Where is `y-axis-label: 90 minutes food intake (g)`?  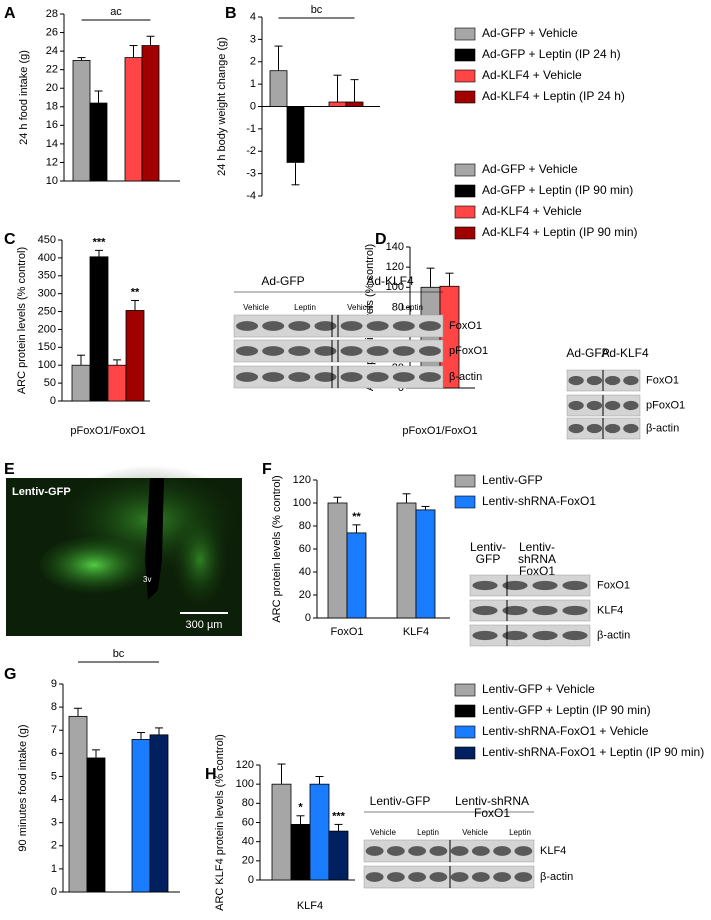
y-axis-label: 90 minutes food intake (g) is located at coordinates (23, 787).